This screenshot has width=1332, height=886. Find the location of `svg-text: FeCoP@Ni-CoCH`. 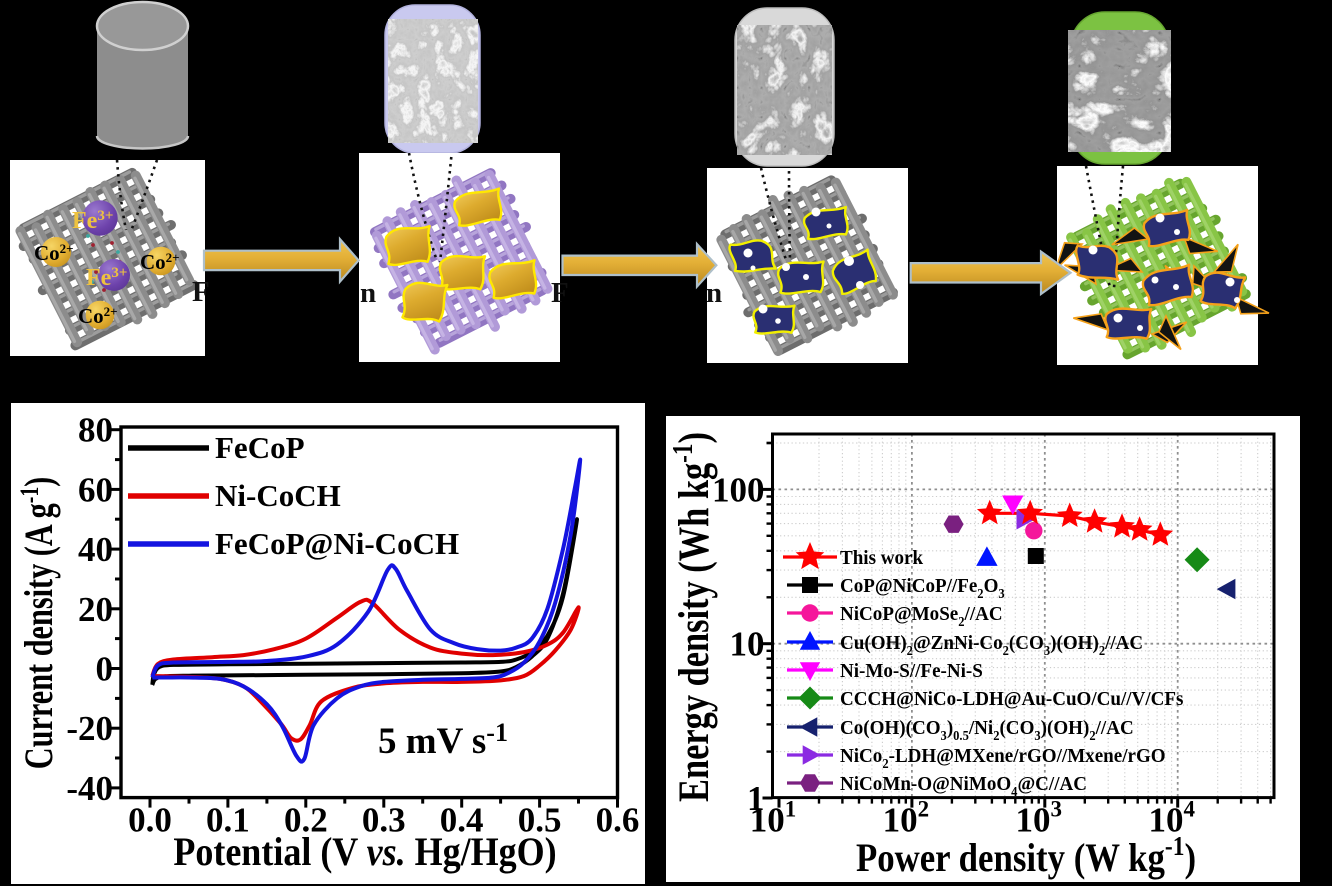

svg-text: FeCoP@Ni-CoCH is located at coordinates (337, 543).